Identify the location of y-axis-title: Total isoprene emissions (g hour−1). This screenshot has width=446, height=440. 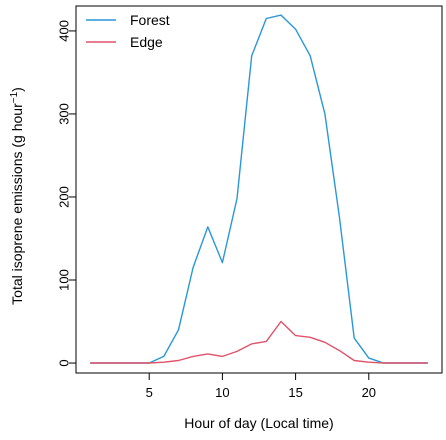
(17, 196).